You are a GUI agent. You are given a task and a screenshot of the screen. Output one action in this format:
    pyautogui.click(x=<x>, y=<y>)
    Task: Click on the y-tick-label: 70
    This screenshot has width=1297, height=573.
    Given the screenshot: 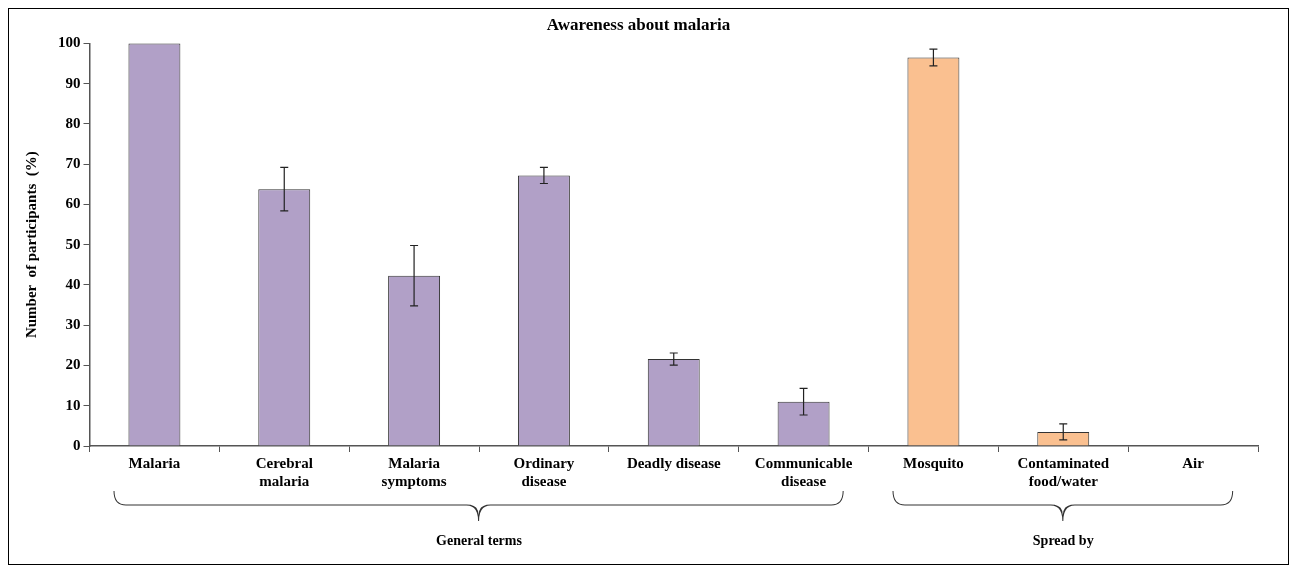 What is the action you would take?
    pyautogui.click(x=73, y=163)
    